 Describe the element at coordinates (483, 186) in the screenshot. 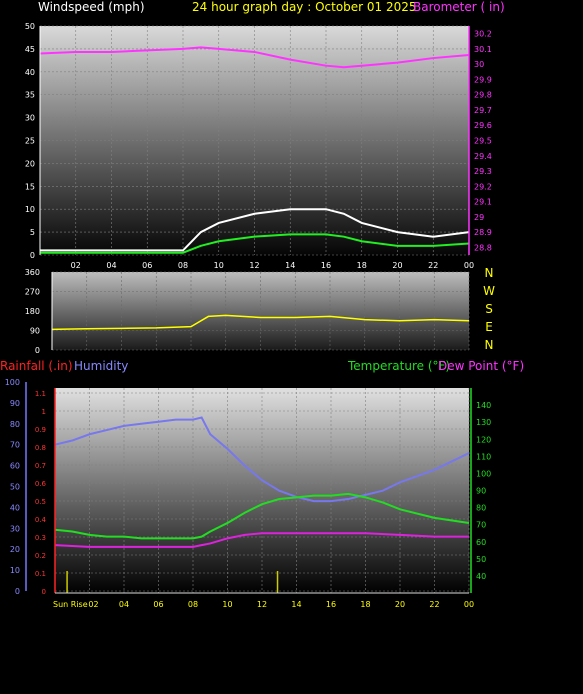

I see `barometer-tick-label: 29.2` at that location.